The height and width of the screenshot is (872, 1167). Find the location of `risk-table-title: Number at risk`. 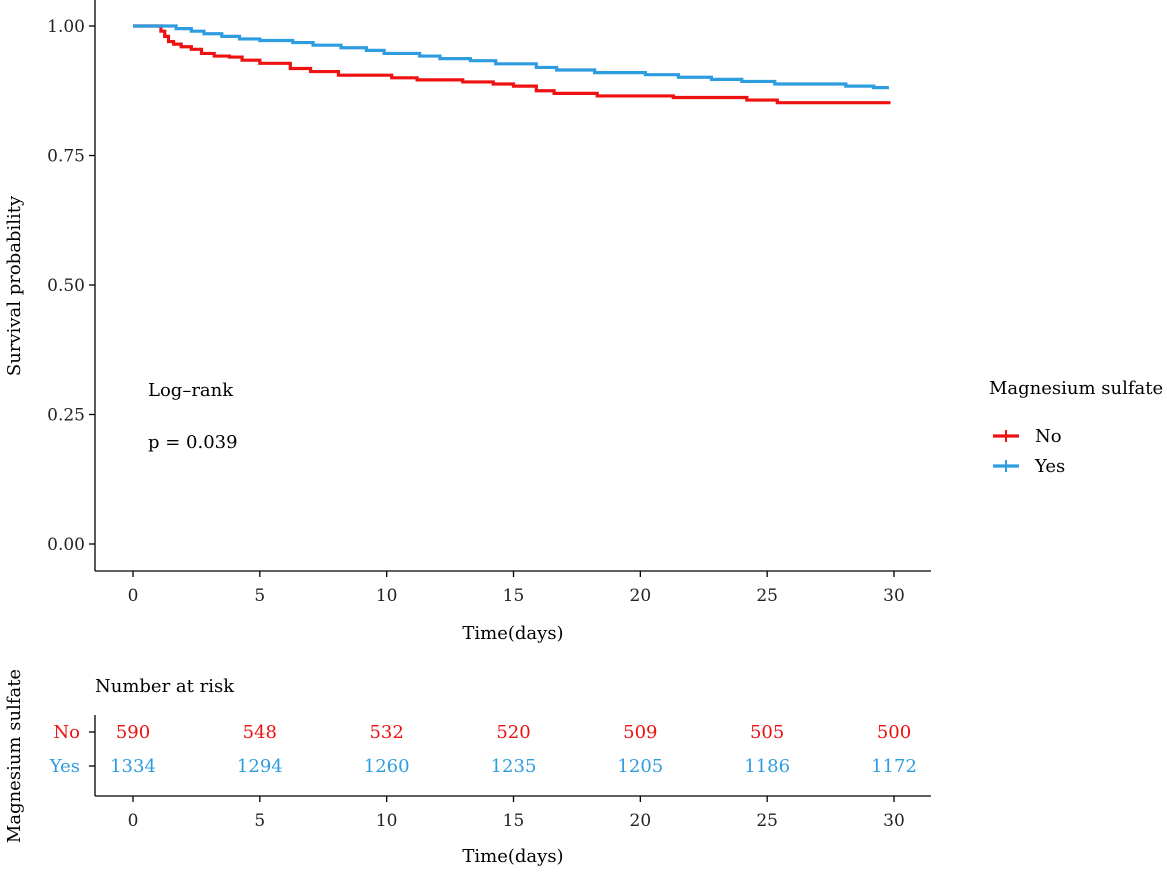

risk-table-title: Number at risk is located at coordinates (165, 686).